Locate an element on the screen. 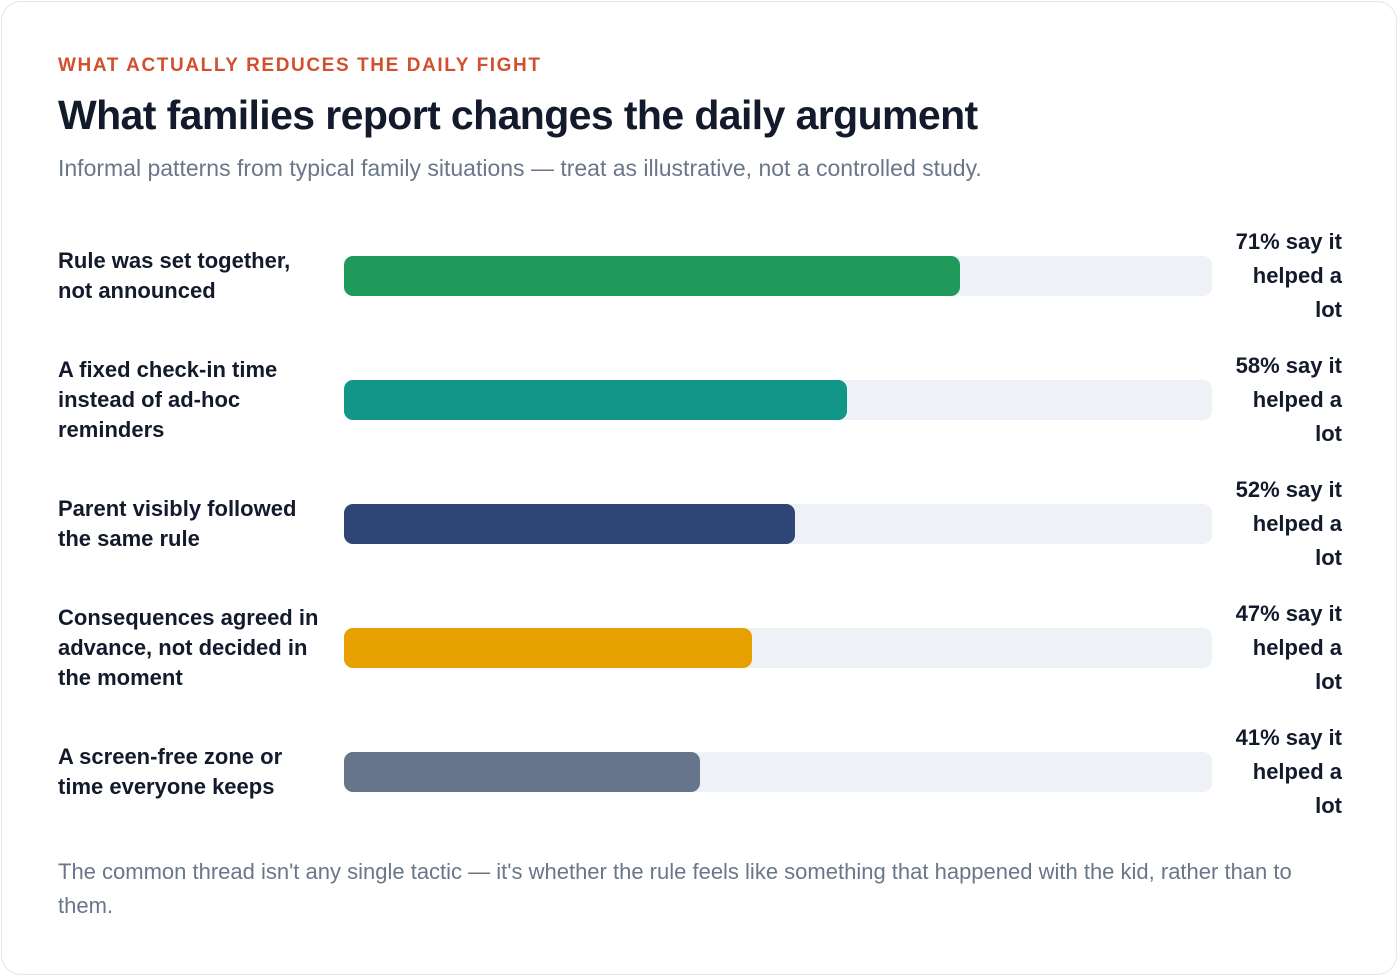 The width and height of the screenshot is (1400, 980). value-label: 52% say it helped a lot is located at coordinates (1288, 523).